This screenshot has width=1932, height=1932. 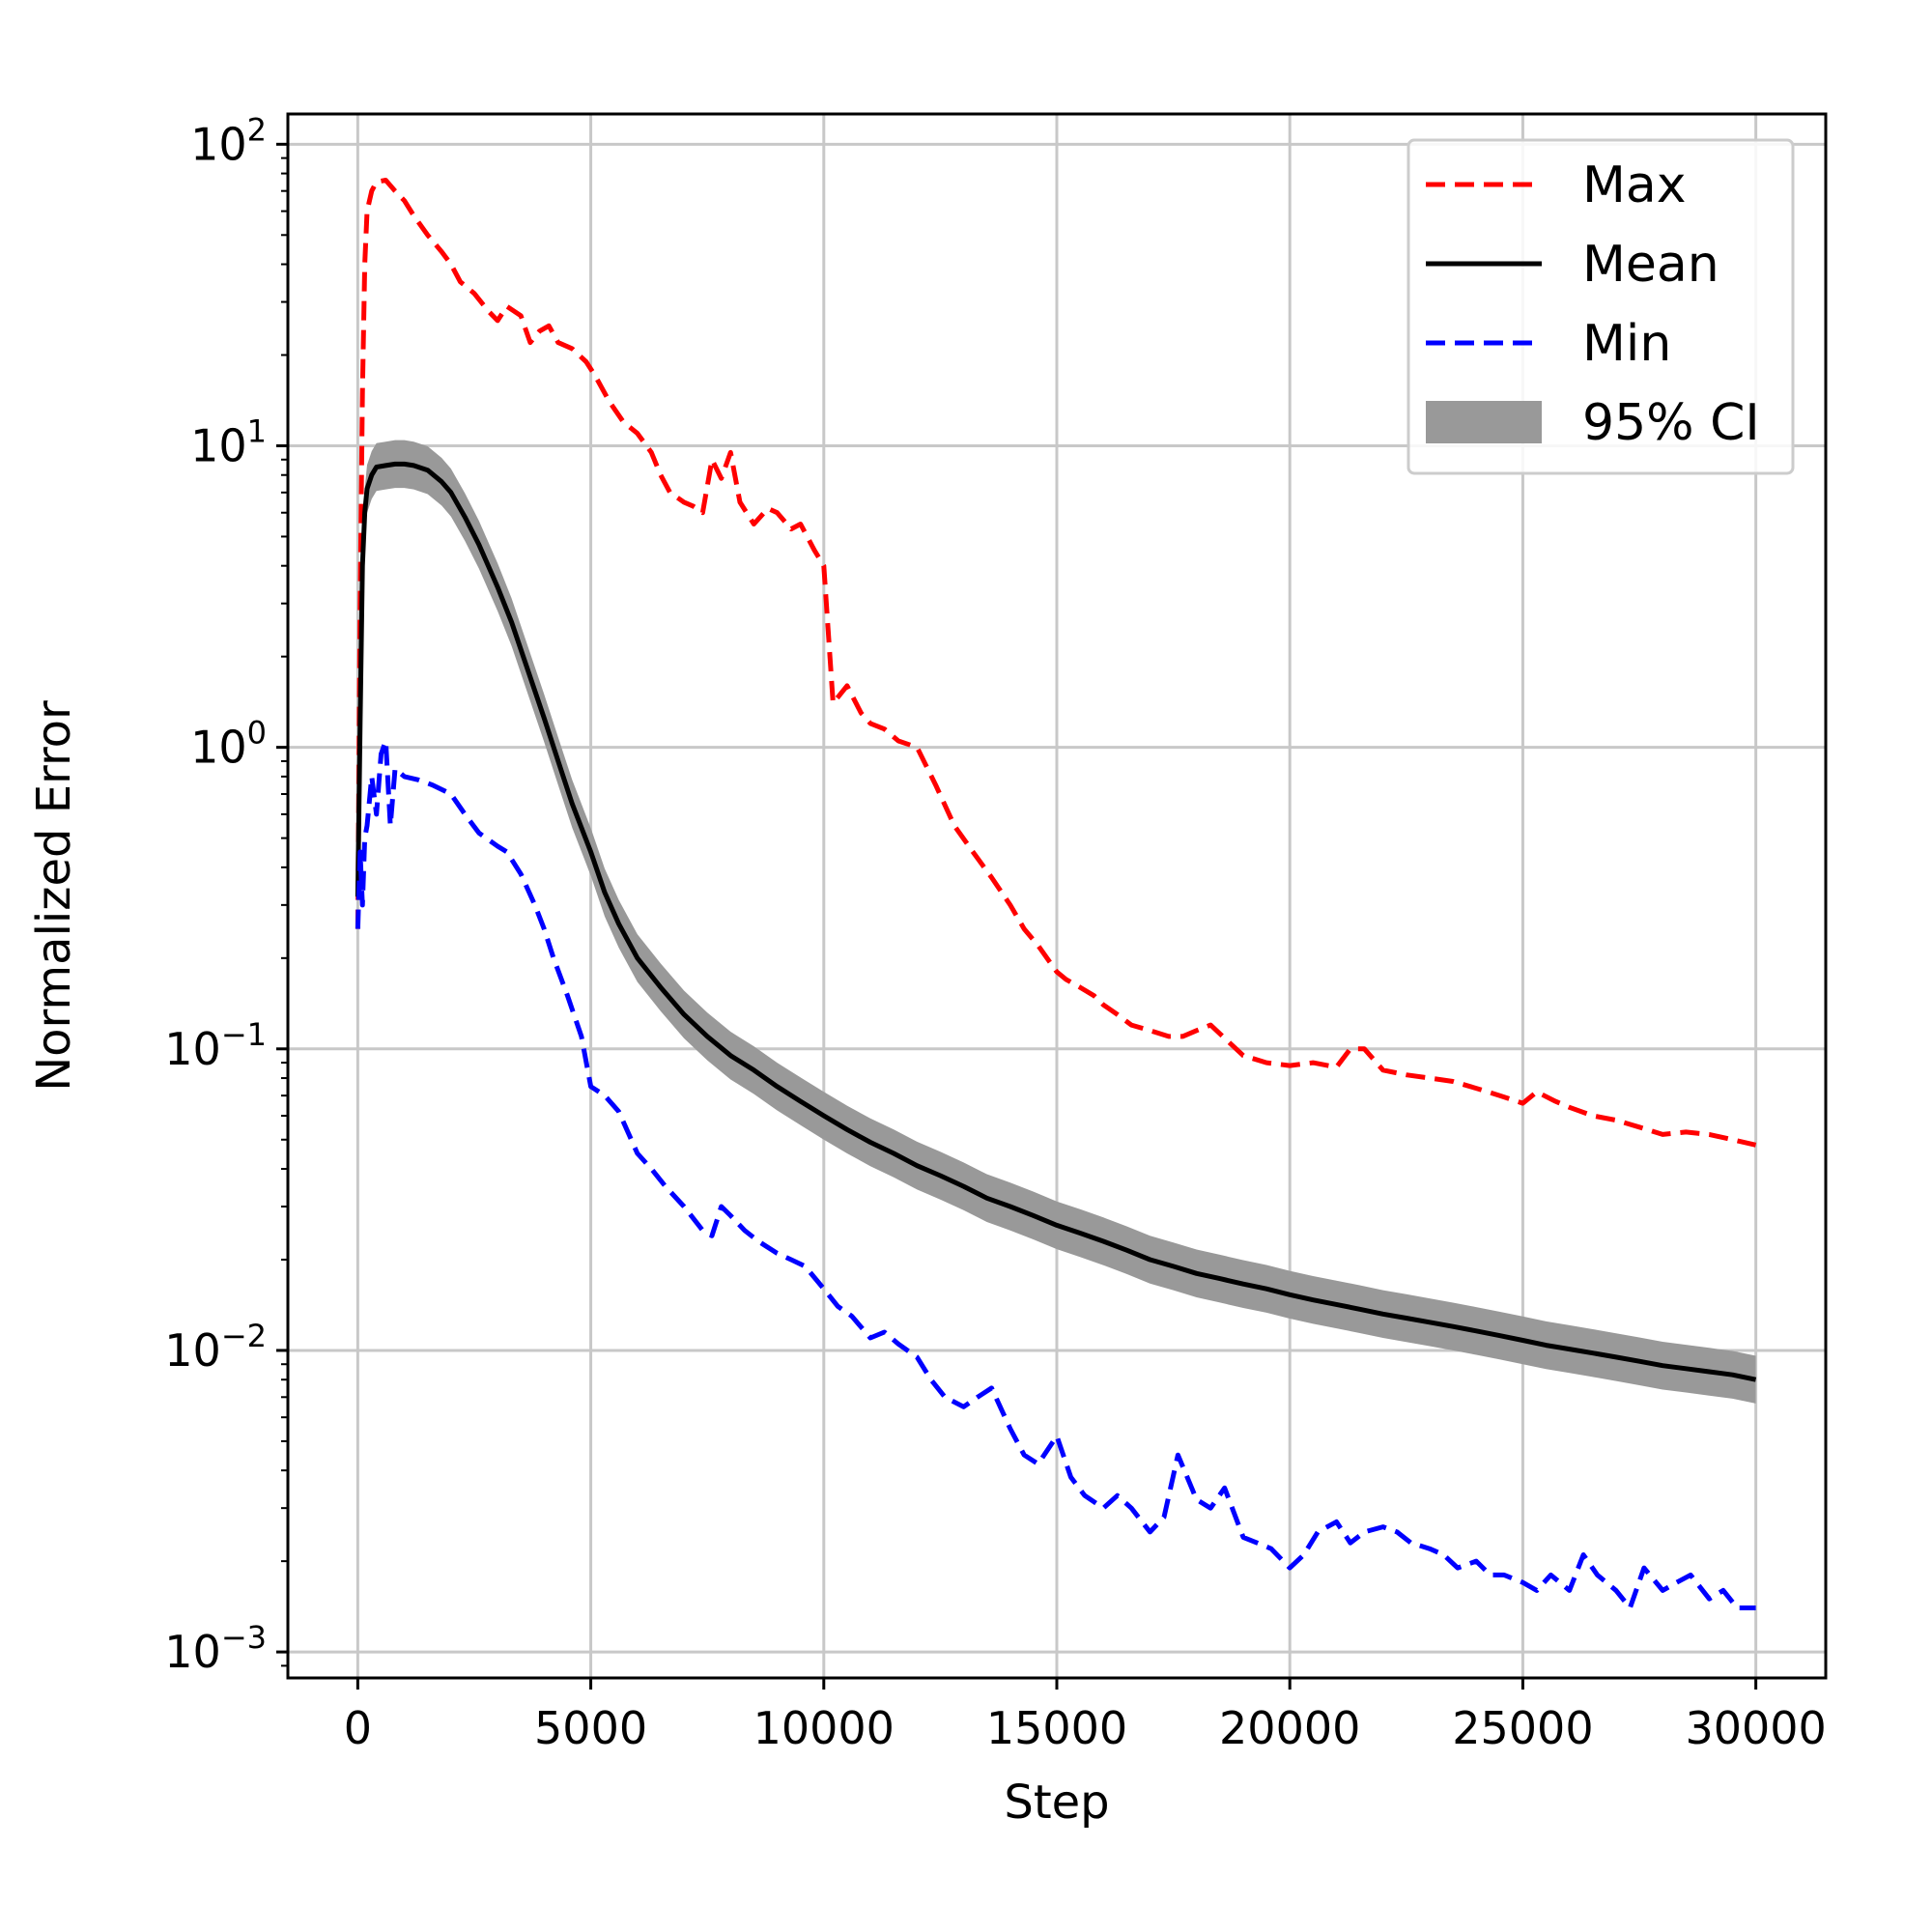 I want to click on y-tick-label-0: 10², so click(x=228, y=140).